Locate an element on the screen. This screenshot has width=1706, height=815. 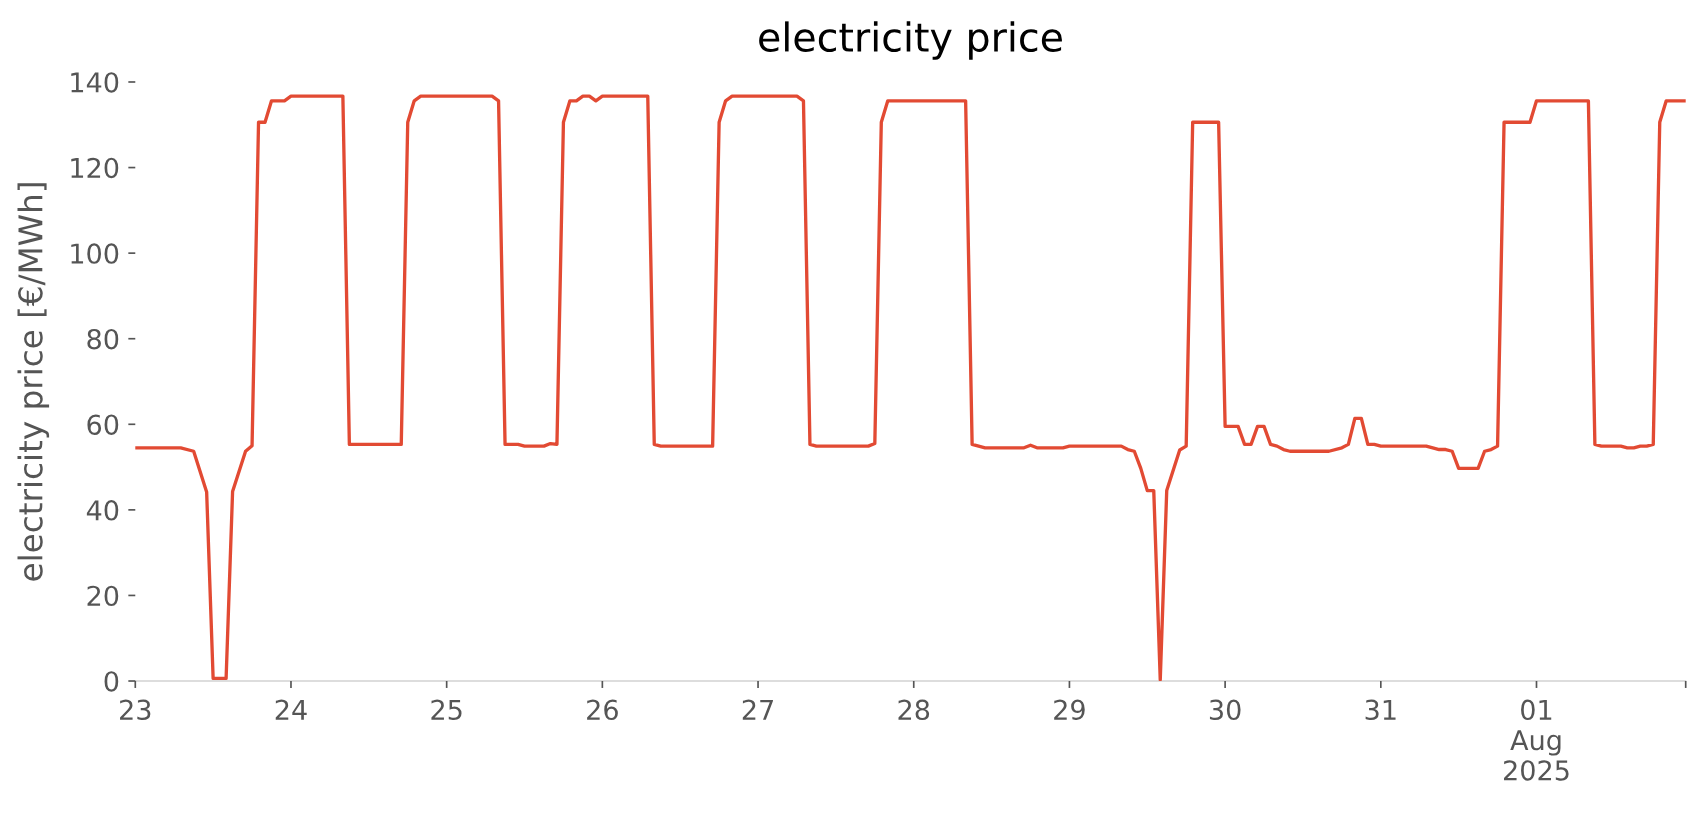
x-tick-label: 27 is located at coordinates (757, 709).